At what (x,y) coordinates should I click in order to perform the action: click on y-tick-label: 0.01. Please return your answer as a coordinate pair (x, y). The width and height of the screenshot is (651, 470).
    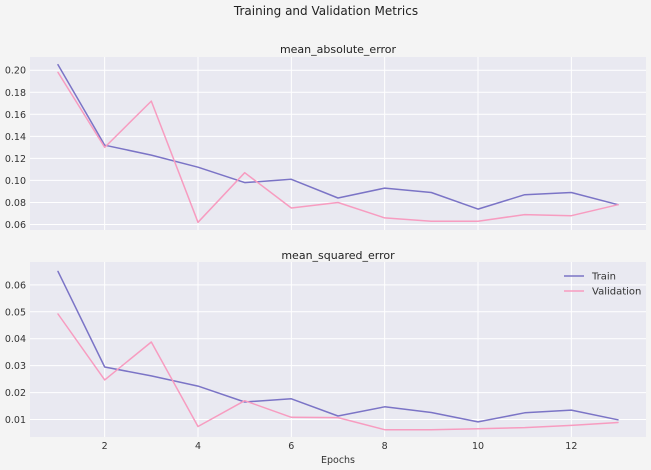
    Looking at the image, I should click on (15, 420).